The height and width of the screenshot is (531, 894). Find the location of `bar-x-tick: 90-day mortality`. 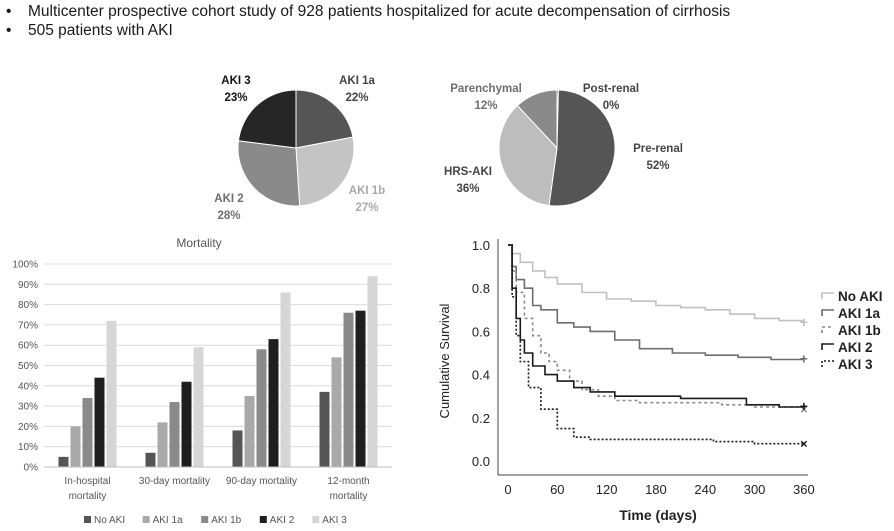

bar-x-tick: 90-day mortality is located at coordinates (261, 481).